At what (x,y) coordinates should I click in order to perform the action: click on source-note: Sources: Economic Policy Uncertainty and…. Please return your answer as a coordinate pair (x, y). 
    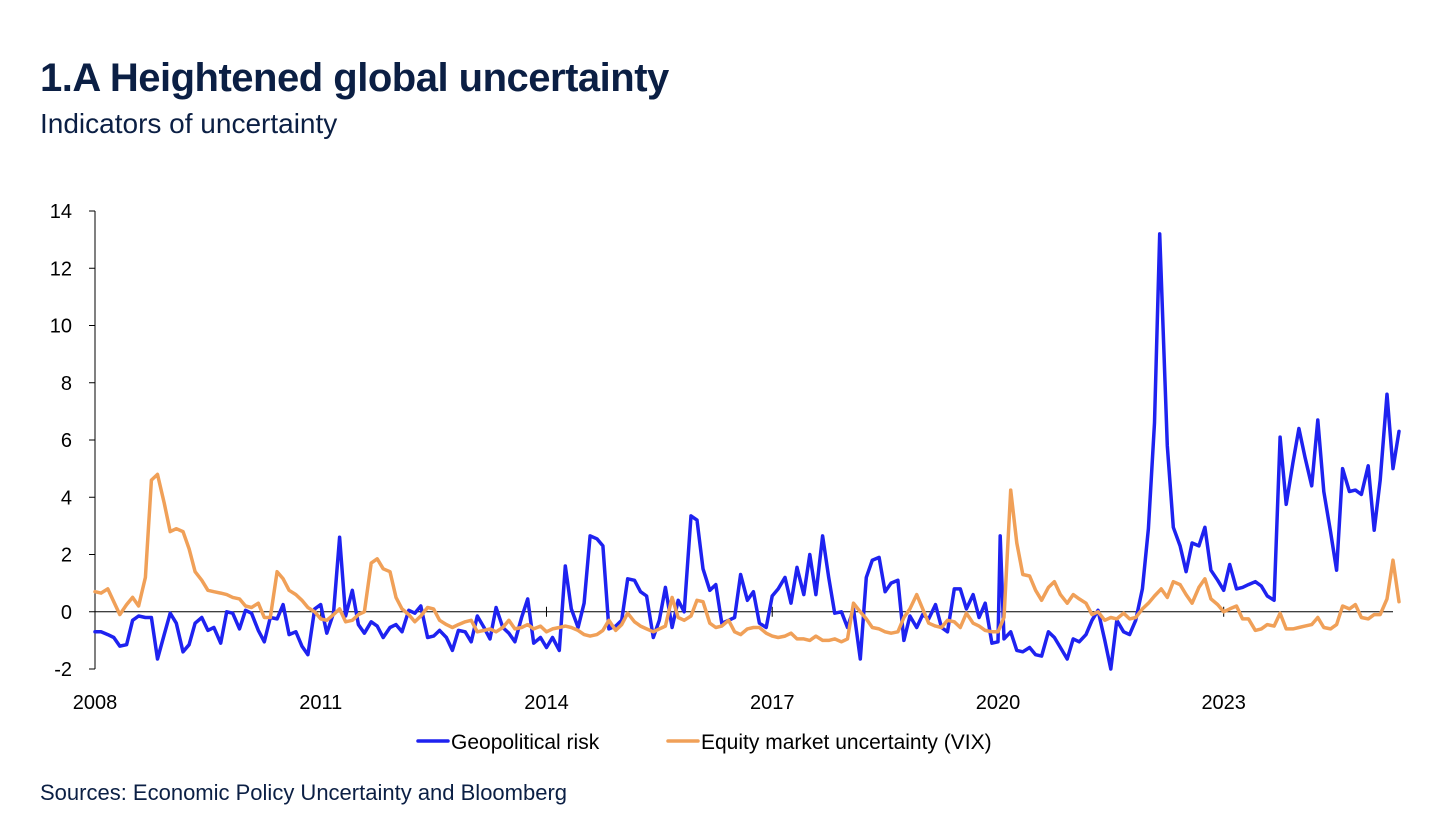
    Looking at the image, I should click on (304, 792).